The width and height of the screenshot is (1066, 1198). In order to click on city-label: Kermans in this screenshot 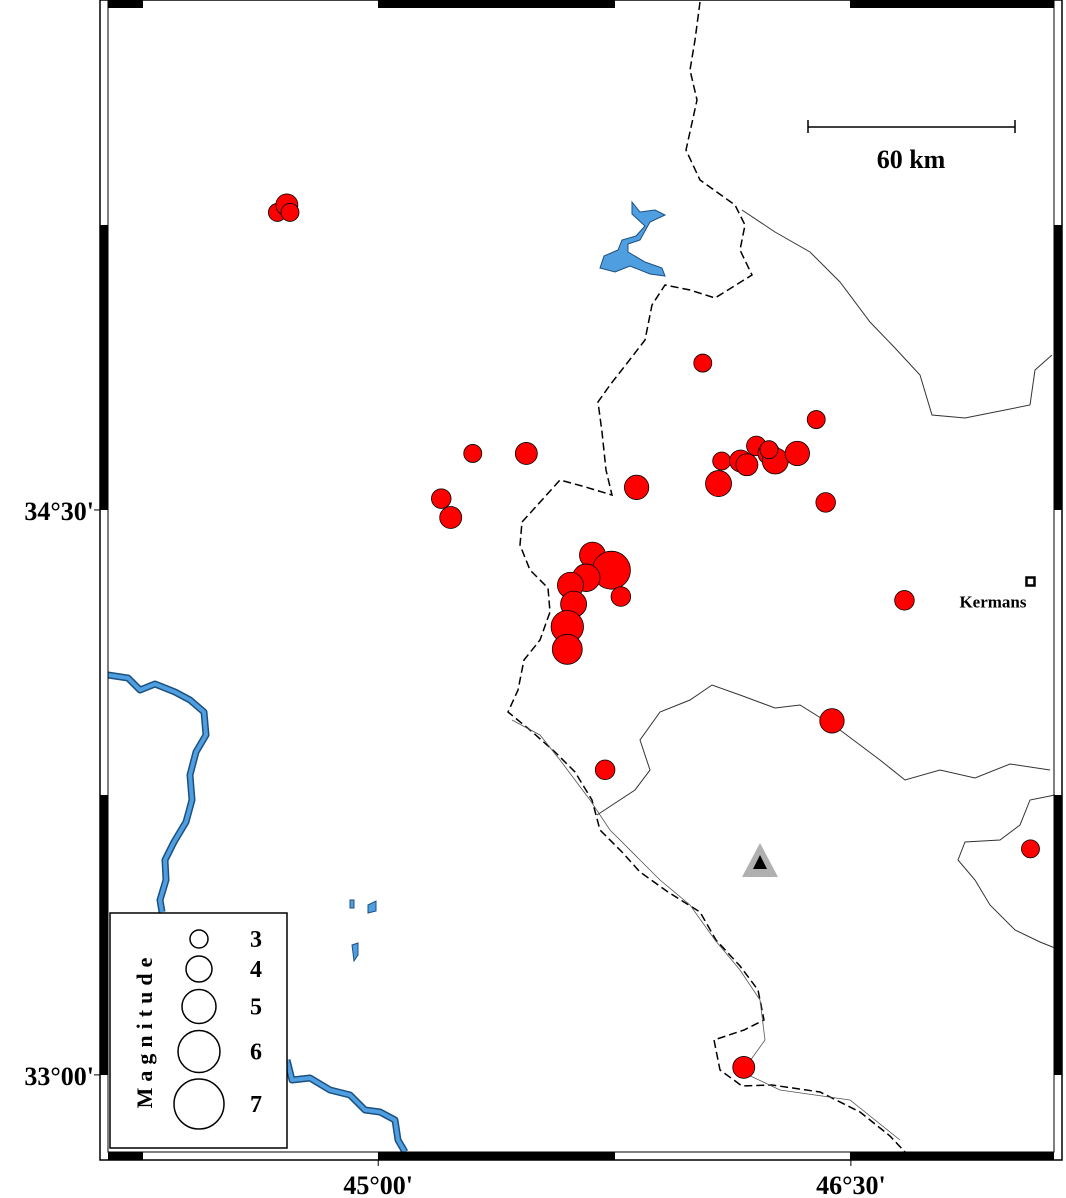, I will do `click(992, 602)`.